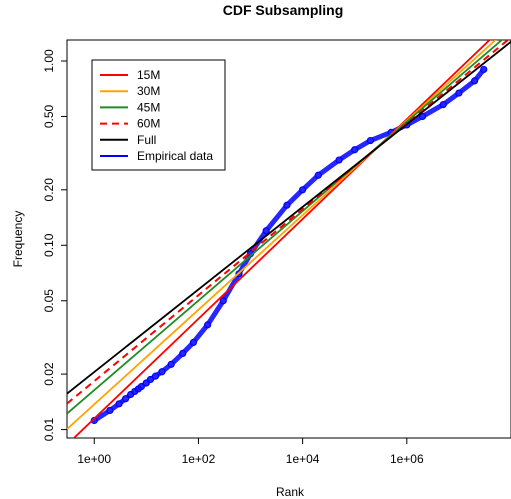 The width and height of the screenshot is (511, 499). What do you see at coordinates (148, 75) in the screenshot?
I see `legend-15m-label: 15M` at bounding box center [148, 75].